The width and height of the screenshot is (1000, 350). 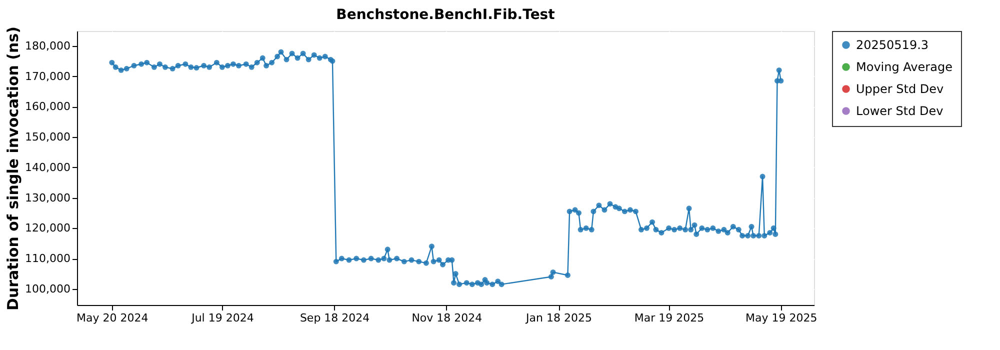 What do you see at coordinates (446, 15) in the screenshot?
I see `chart-title: Benchstone.BenchI.Fib.Test` at bounding box center [446, 15].